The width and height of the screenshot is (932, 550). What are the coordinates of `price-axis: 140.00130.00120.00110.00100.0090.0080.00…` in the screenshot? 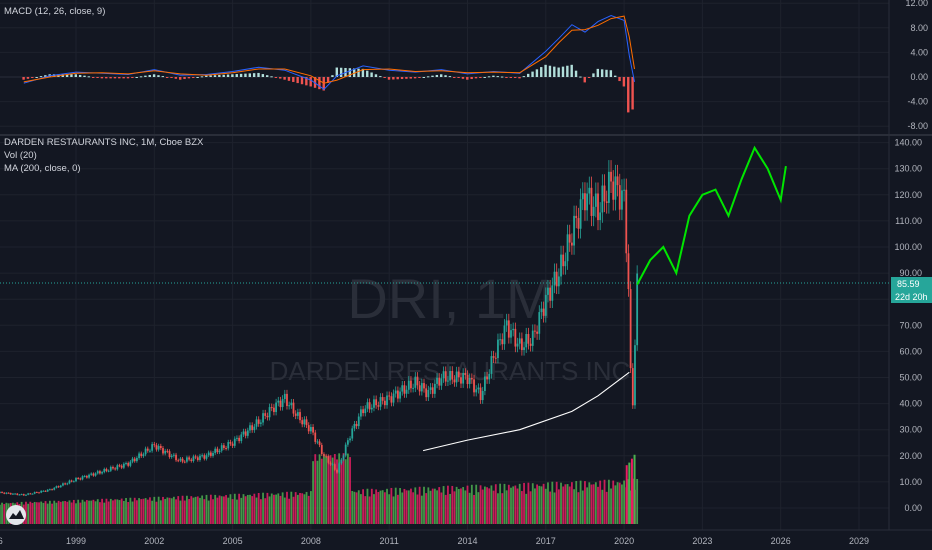 It's located at (908, 325).